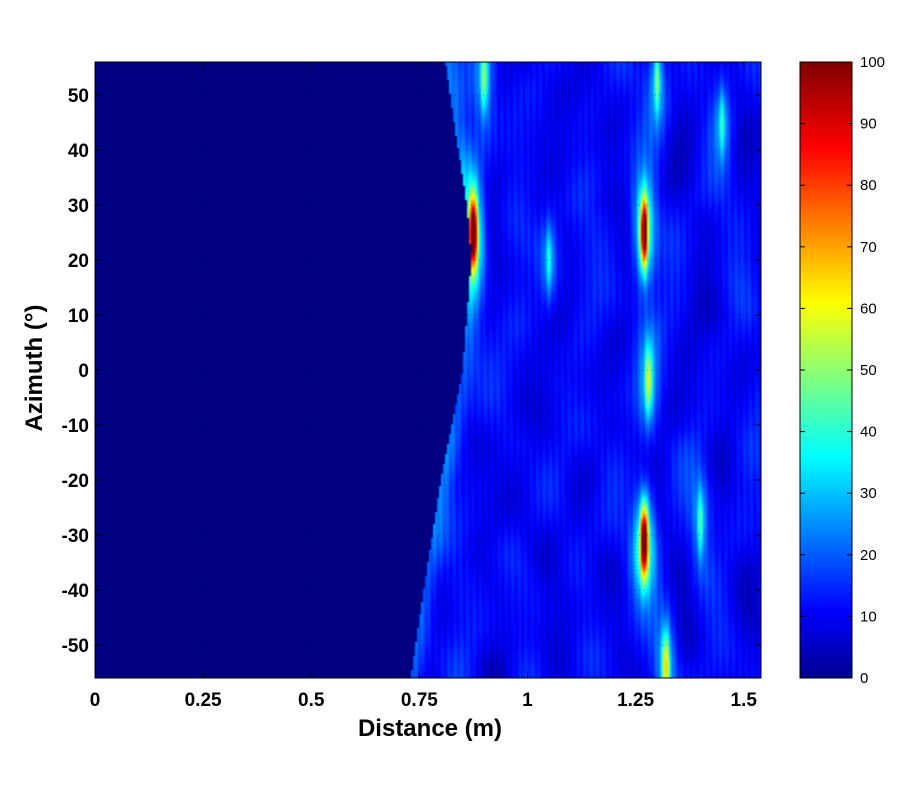 This screenshot has height=800, width=900. Describe the element at coordinates (635, 700) in the screenshot. I see `x-tick-label: 1.25` at that location.